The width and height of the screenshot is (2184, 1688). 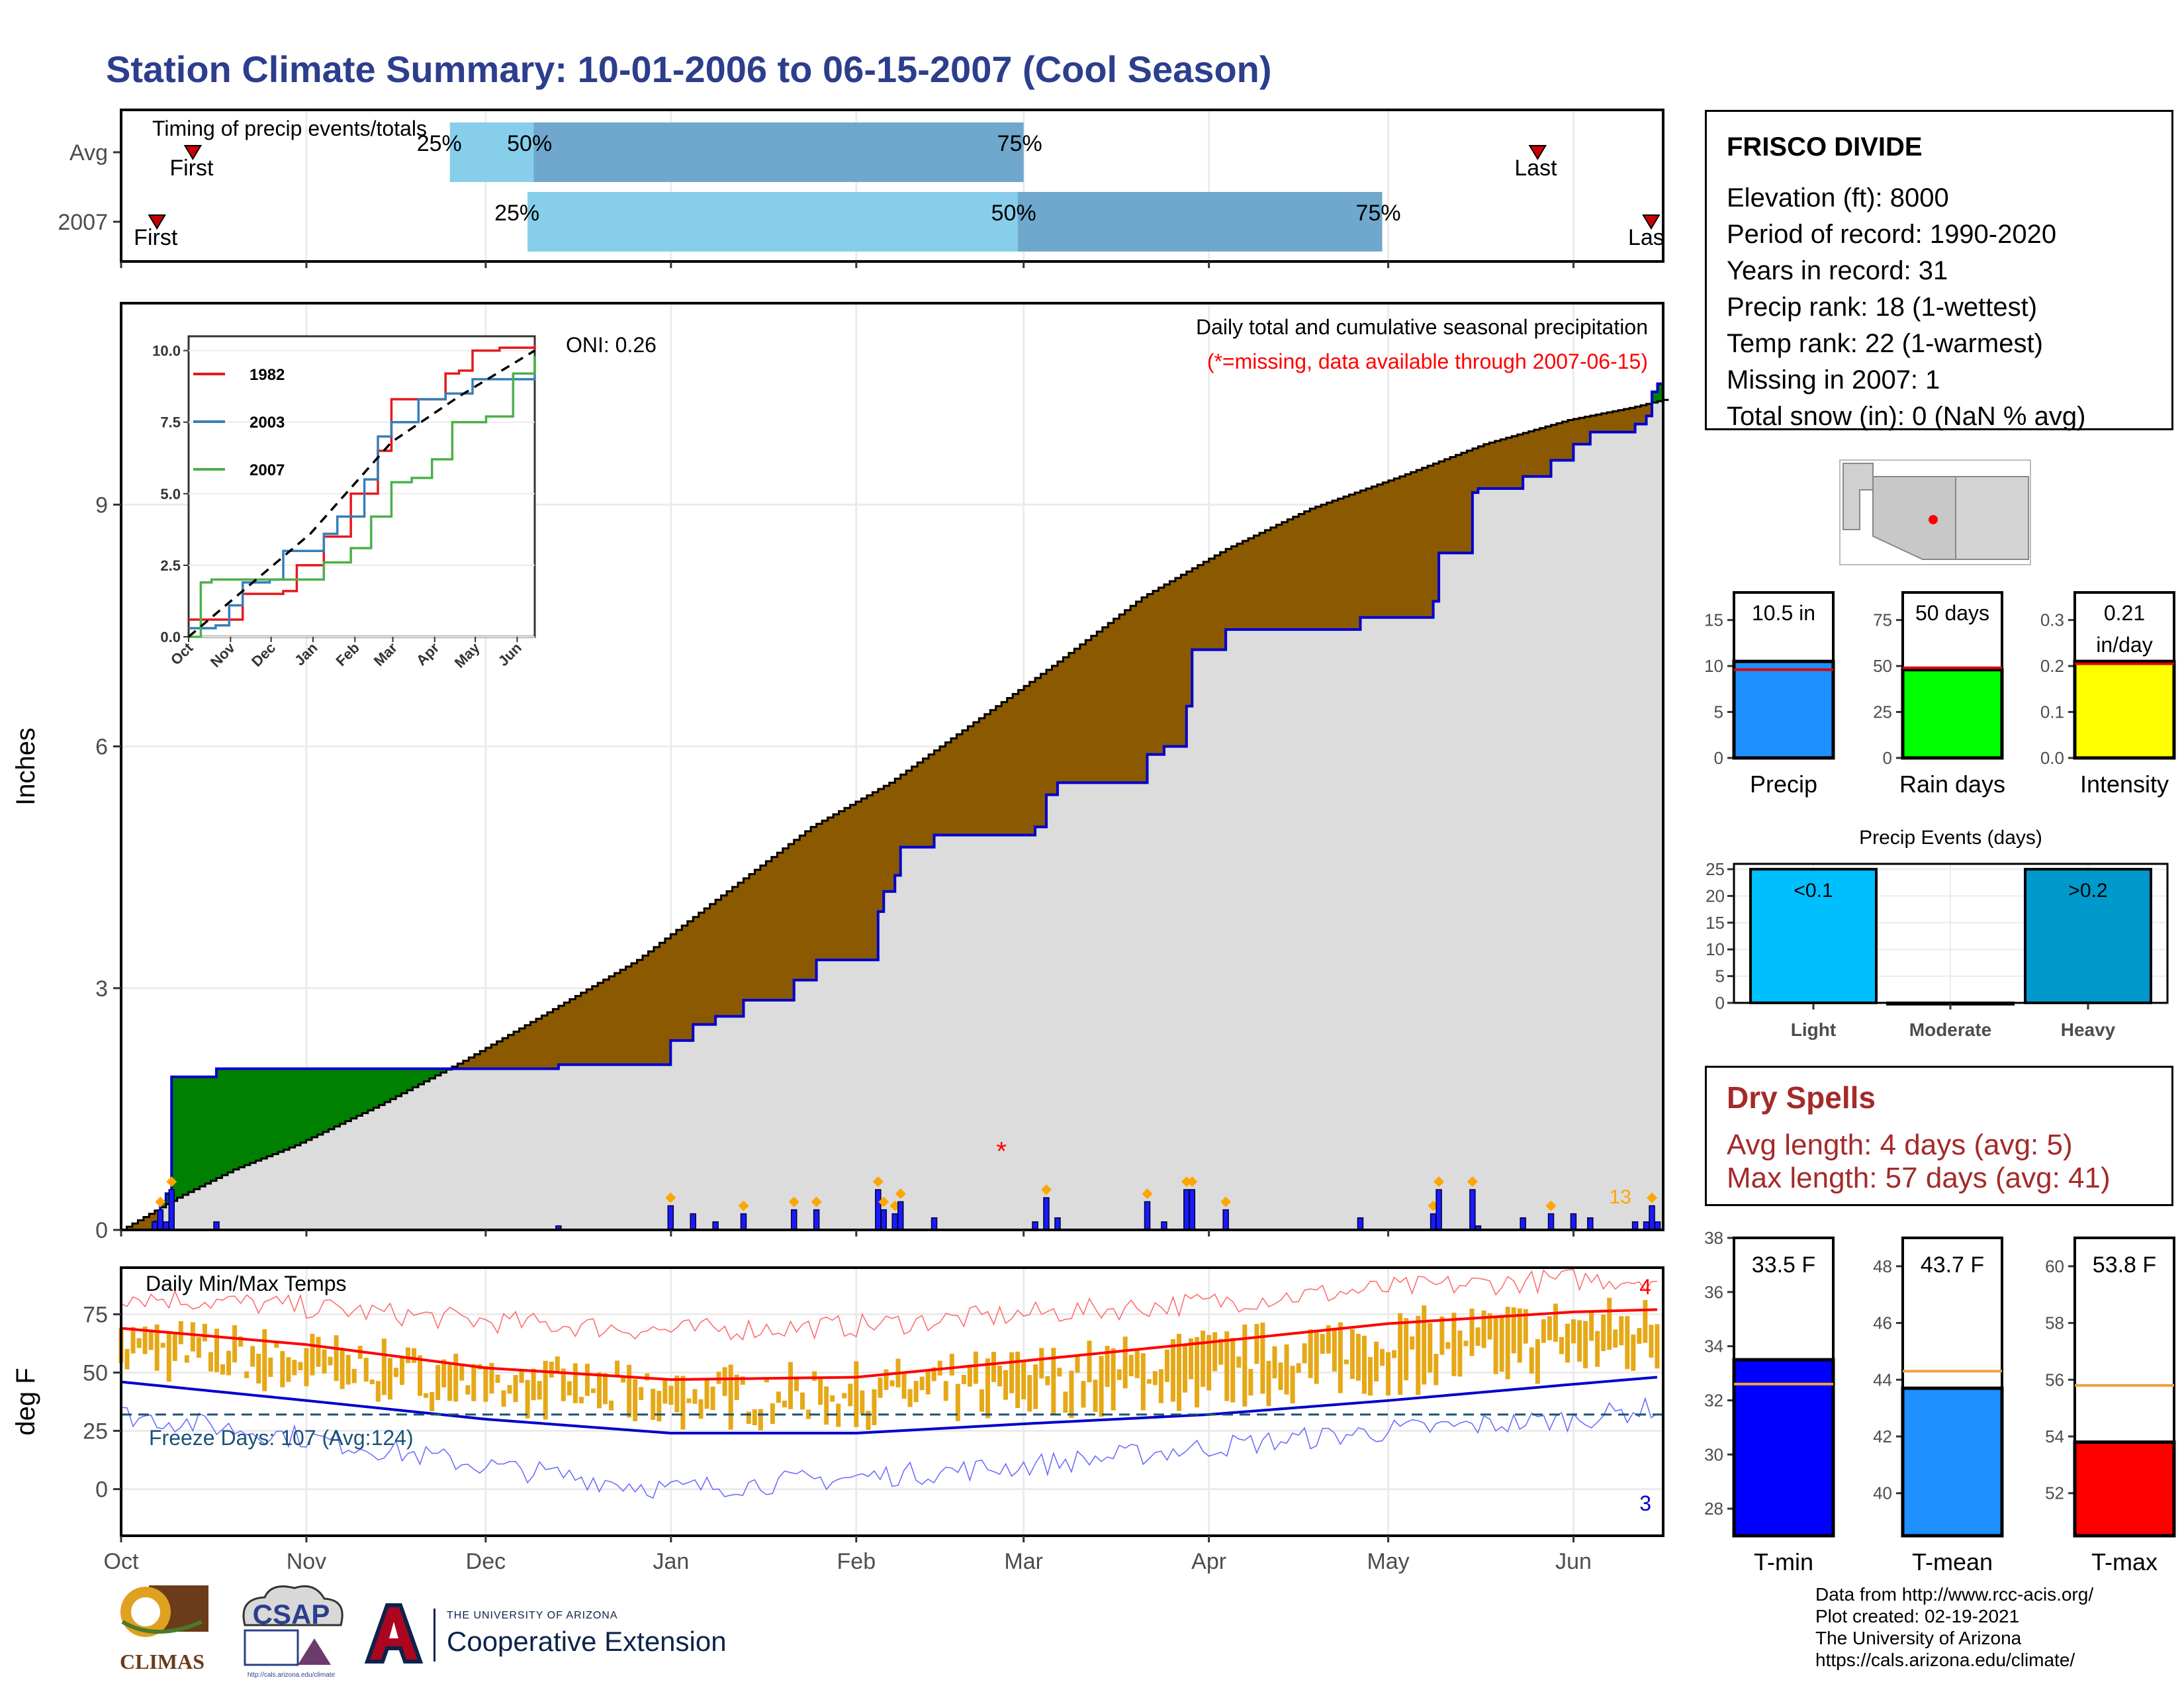 I want to click on summary-value-label-intensity: in/day, so click(x=2124, y=645).